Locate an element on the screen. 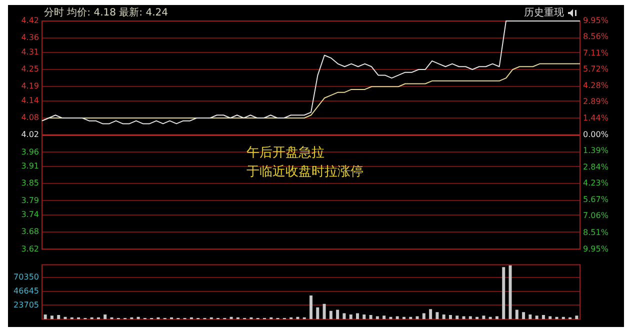  y-tick-label: 3.91 is located at coordinates (30, 166).